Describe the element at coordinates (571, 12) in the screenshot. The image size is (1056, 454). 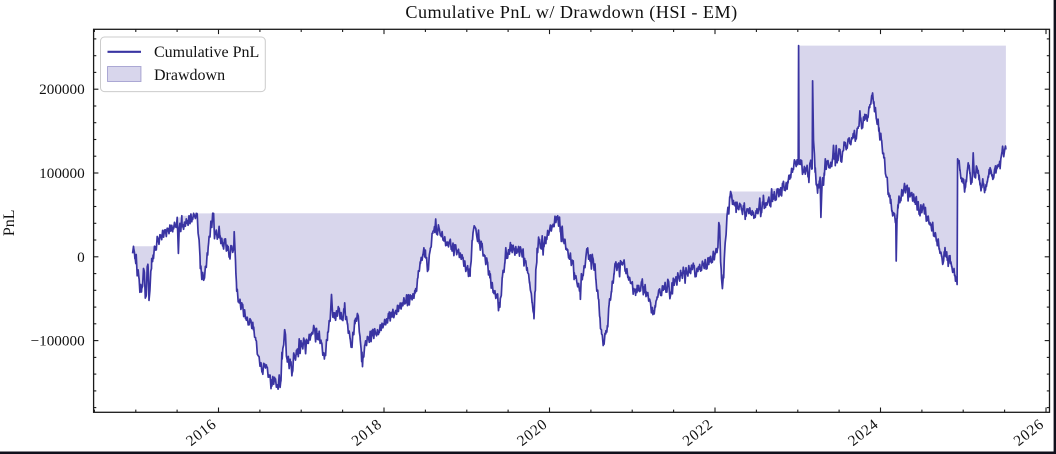
I see `svg-text:Cumulative PnL w/ Drawdown (HS: Cumulative PnL w/ Drawdown (HSI - EM)` at that location.